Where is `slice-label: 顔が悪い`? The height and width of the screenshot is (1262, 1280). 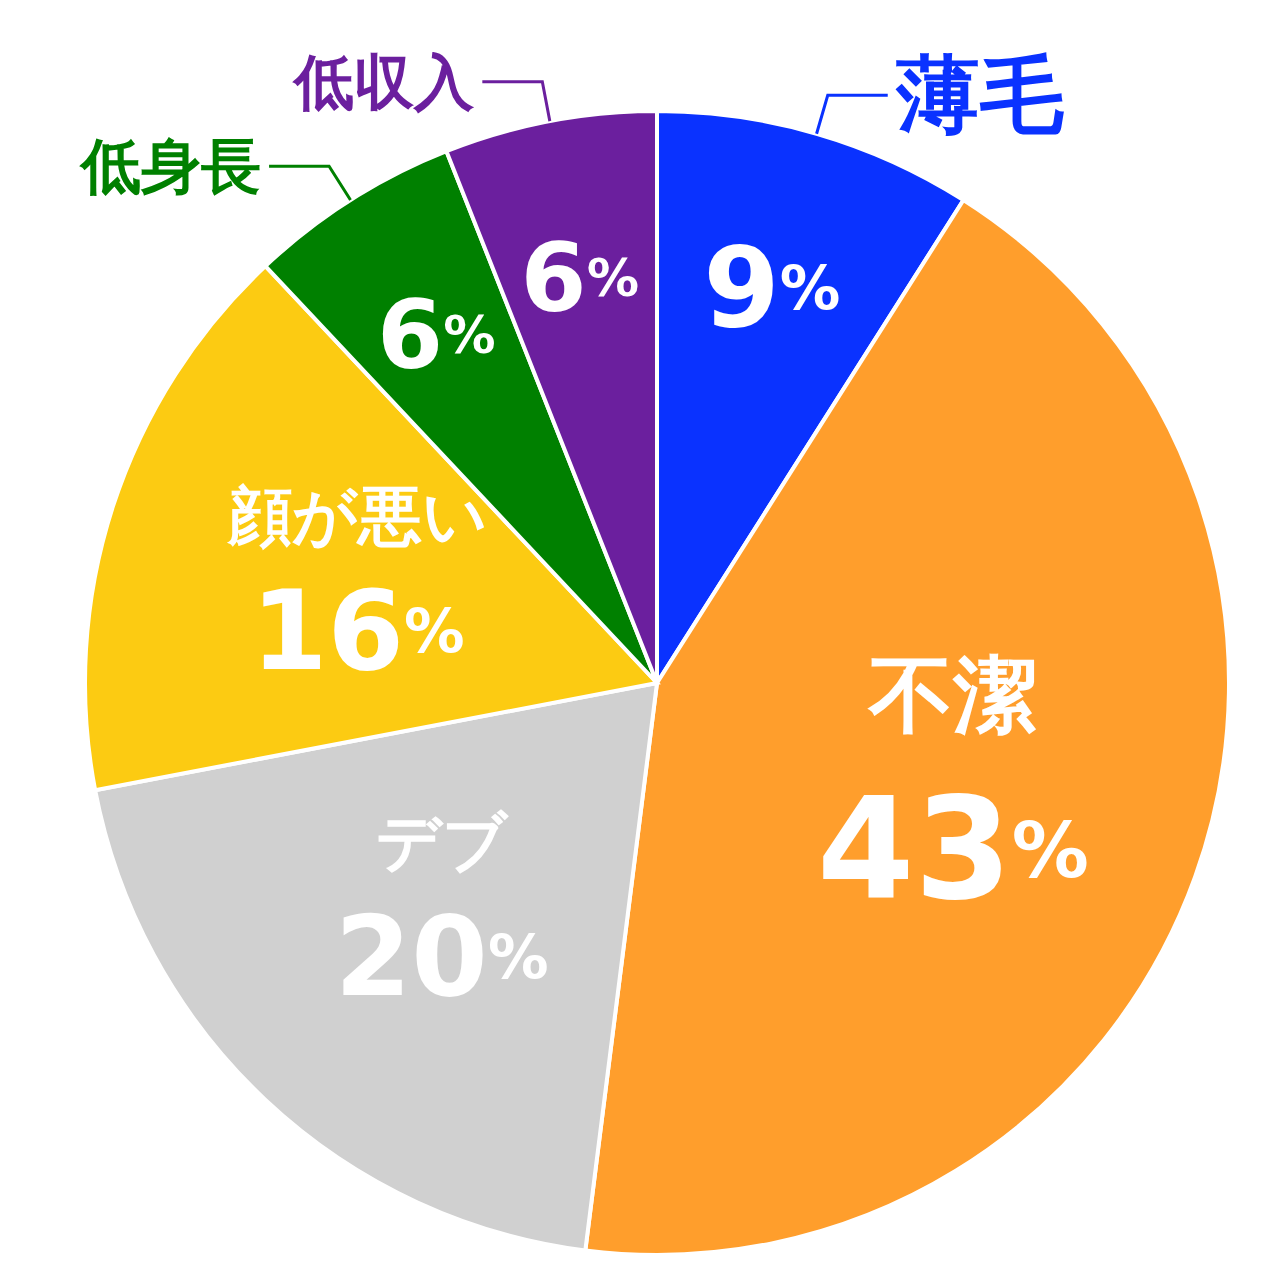
slice-label: 顔が悪い is located at coordinates (356, 515).